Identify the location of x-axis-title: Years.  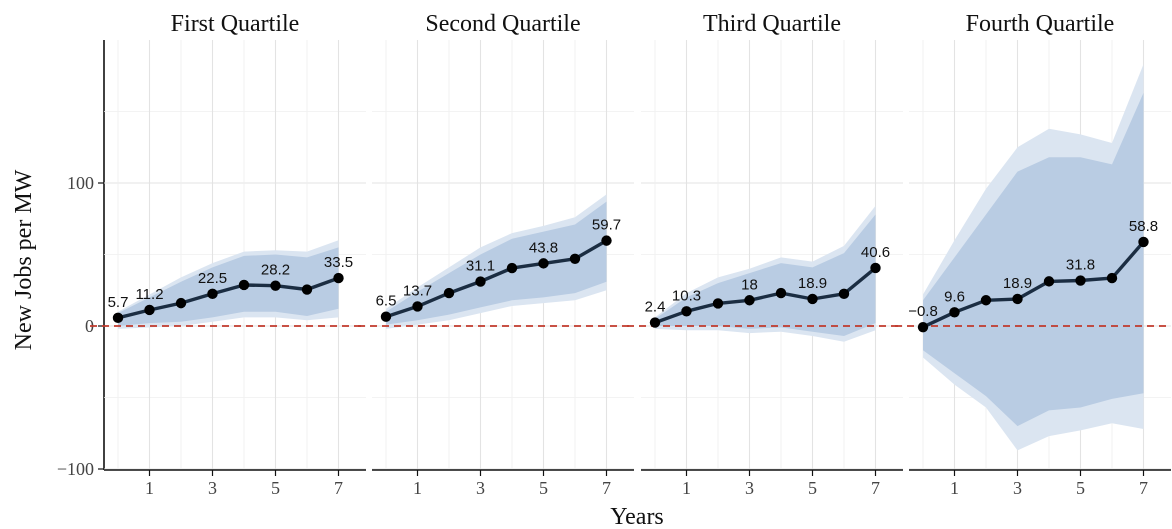
(637, 516).